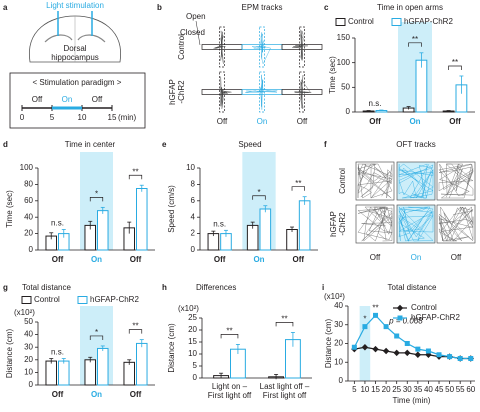 This screenshot has height=412, width=480. Describe the element at coordinates (22, 117) in the screenshot. I see `timeline-tick-label: 0` at that location.